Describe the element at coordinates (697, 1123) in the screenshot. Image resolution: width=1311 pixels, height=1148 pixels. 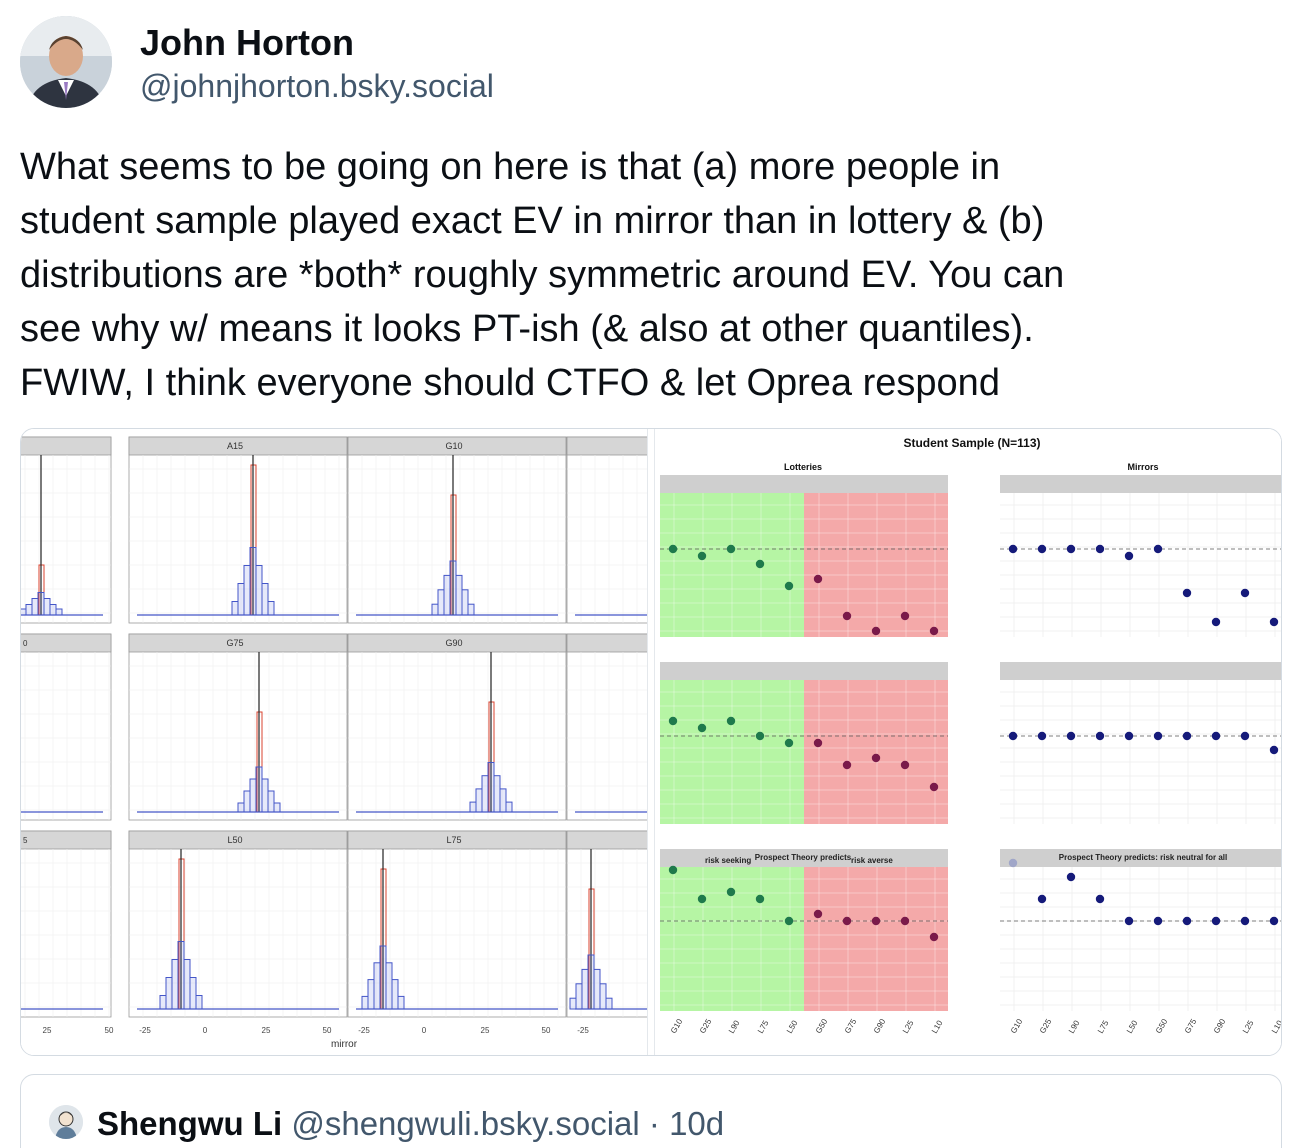
I see `quote-timestamp: 10d` at that location.